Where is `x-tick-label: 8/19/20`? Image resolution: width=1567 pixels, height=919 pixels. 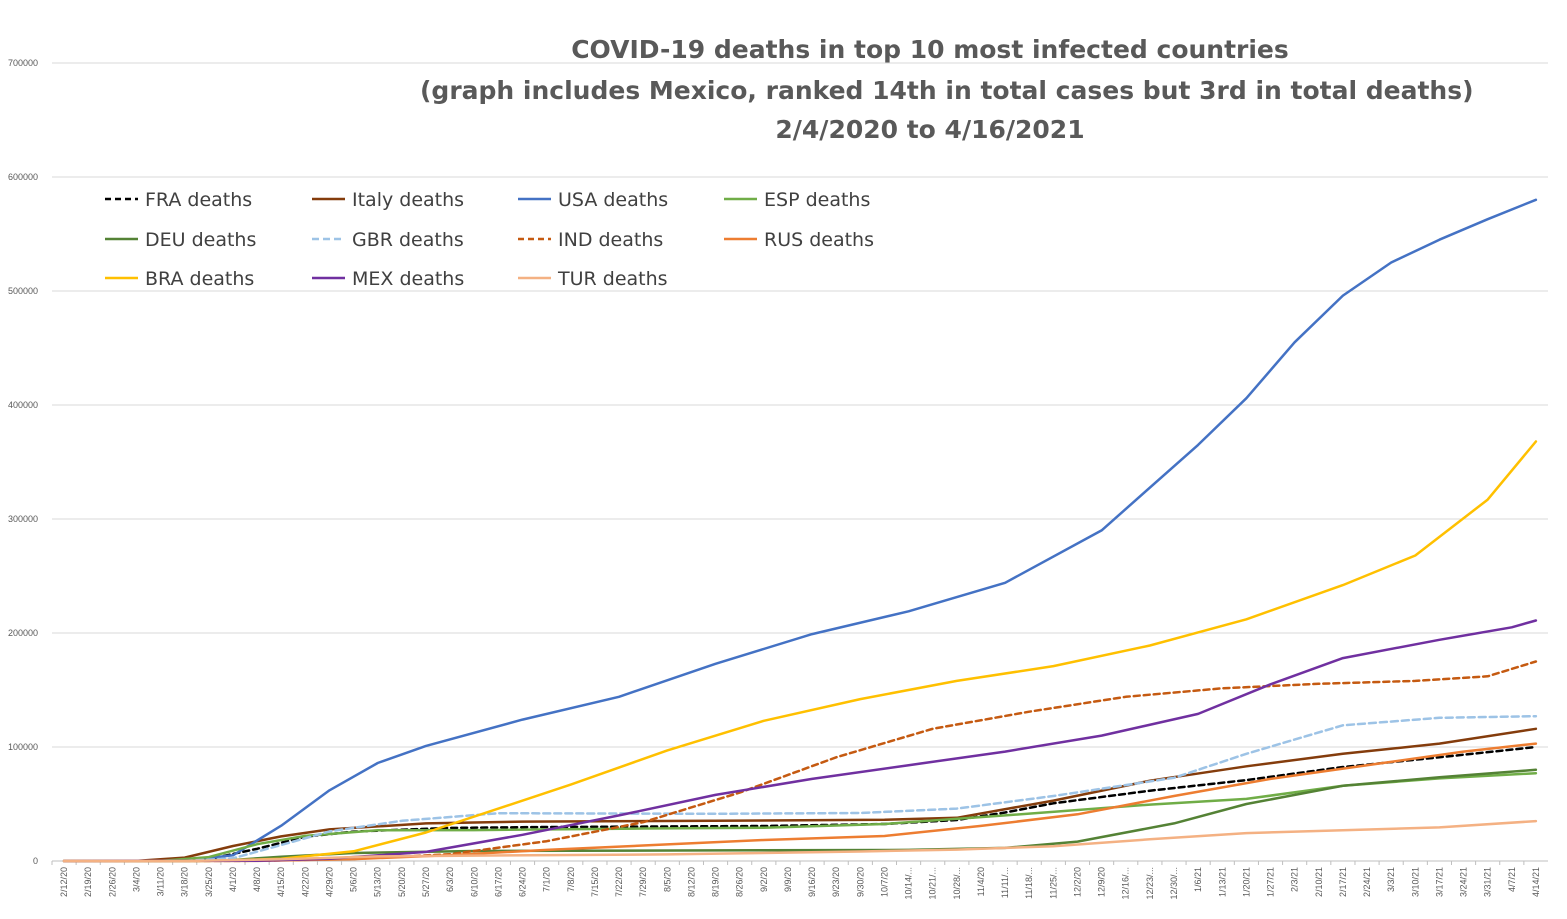
x-tick-label: 8/19/20 is located at coordinates (716, 882).